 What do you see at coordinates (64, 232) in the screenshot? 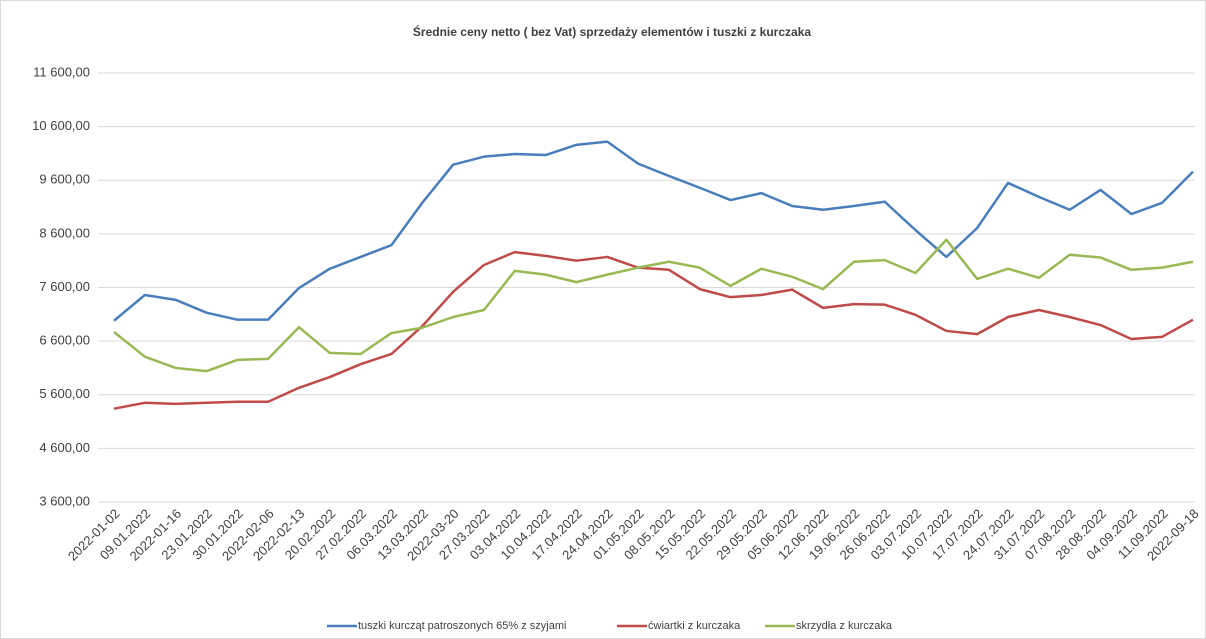
I see `y-tick-label: 8 600,00` at bounding box center [64, 232].